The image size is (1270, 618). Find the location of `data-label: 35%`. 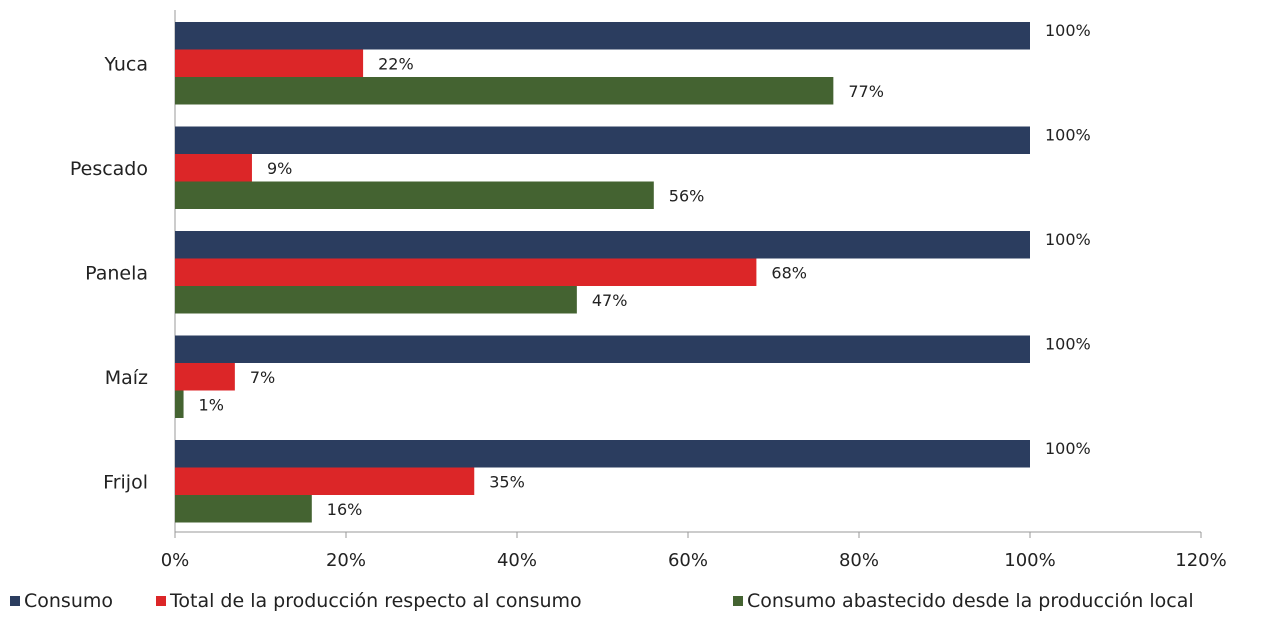

data-label: 35% is located at coordinates (507, 481).